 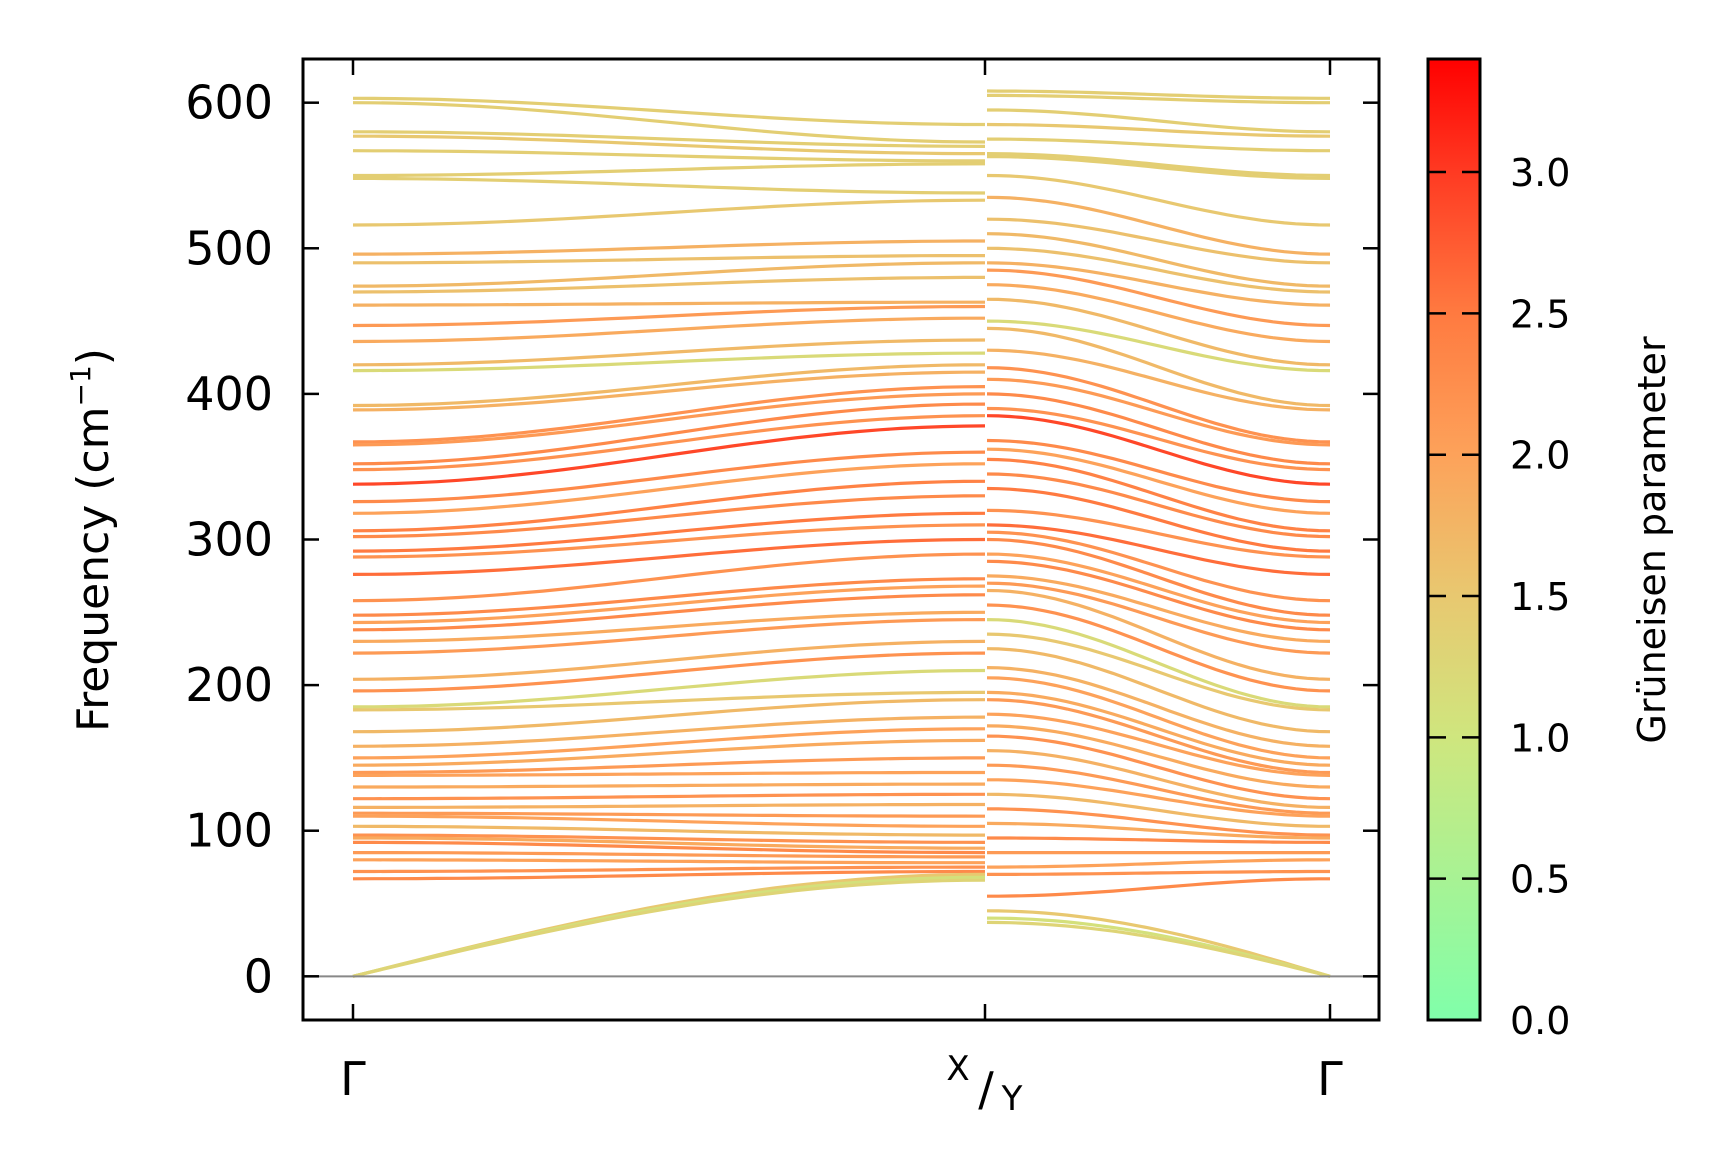 I want to click on colorbar-tick-label: 1.5, so click(x=1540, y=597).